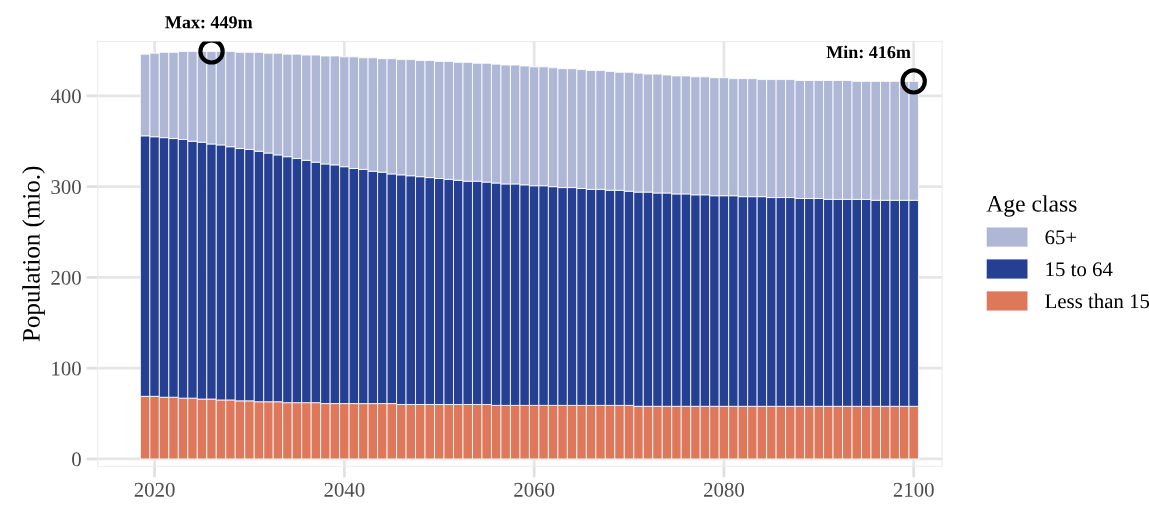  I want to click on y-axis-title: Population (mio.), so click(33, 254).